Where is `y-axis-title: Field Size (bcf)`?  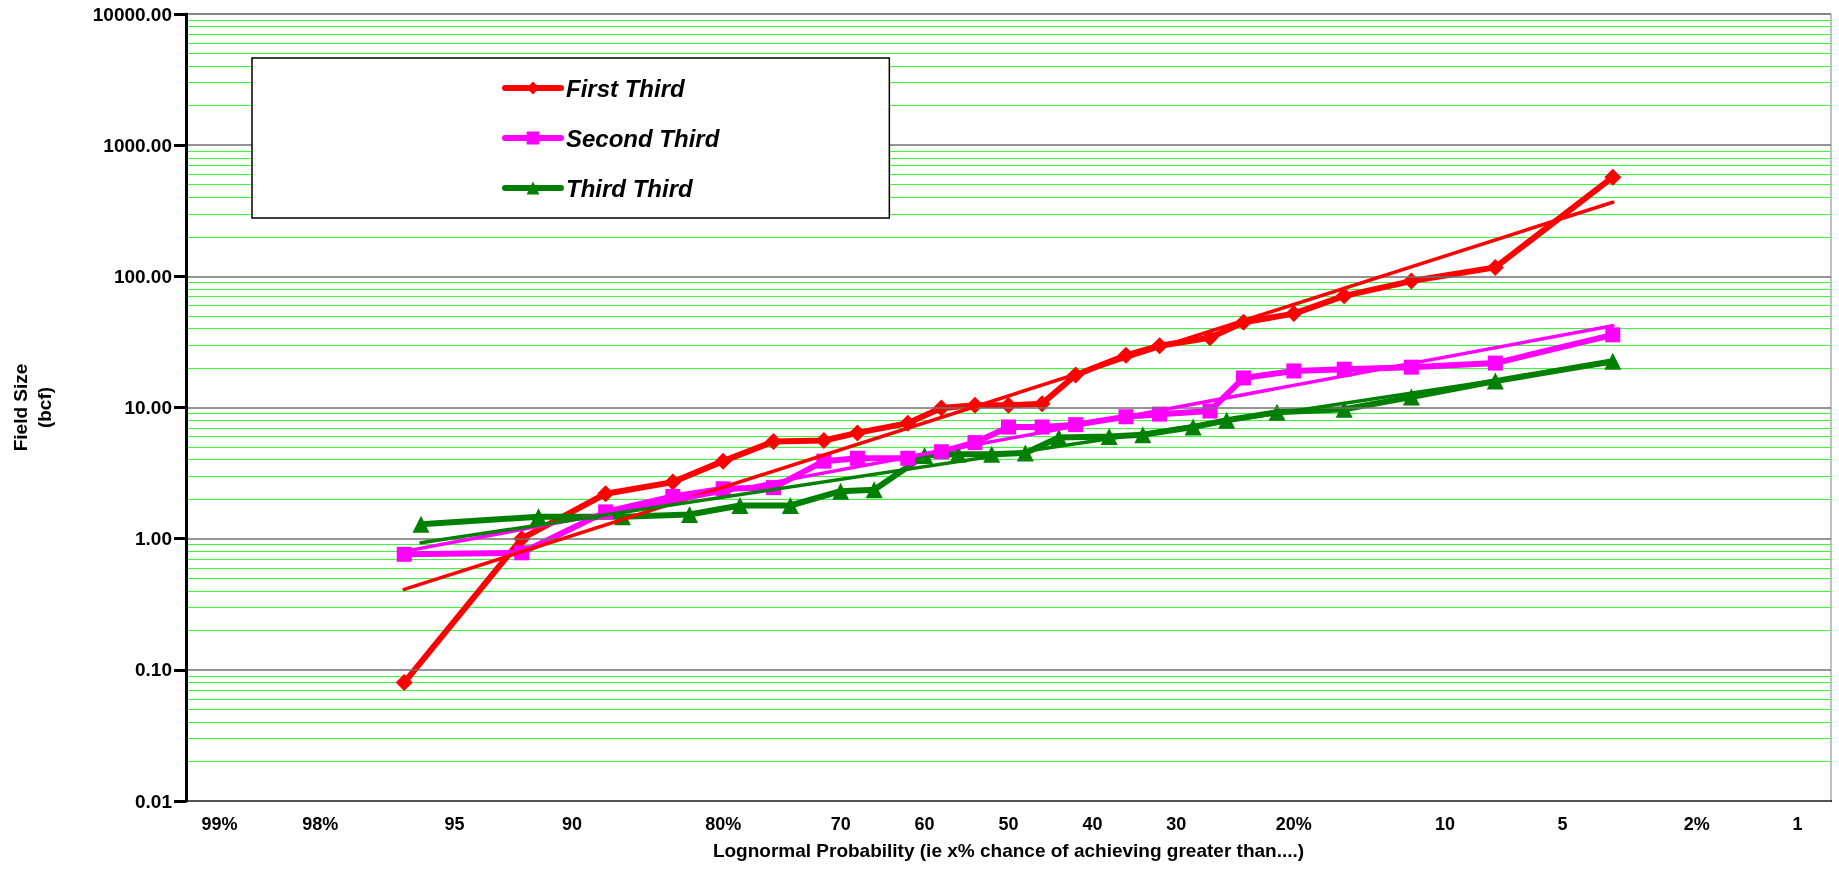 y-axis-title: Field Size (bcf) is located at coordinates (32, 407).